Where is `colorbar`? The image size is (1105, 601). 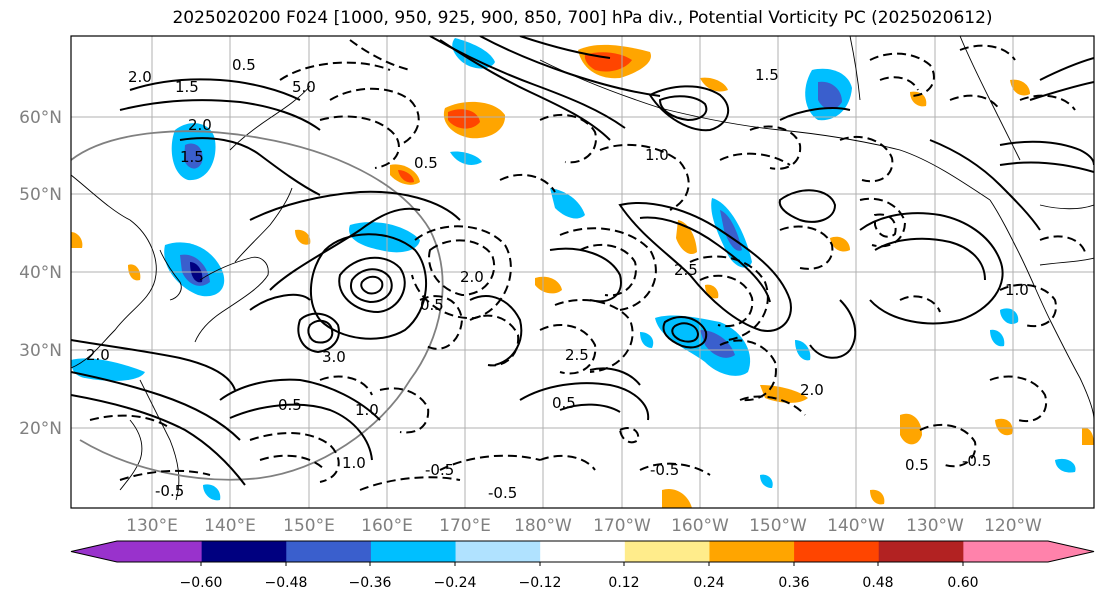 colorbar is located at coordinates (582, 553).